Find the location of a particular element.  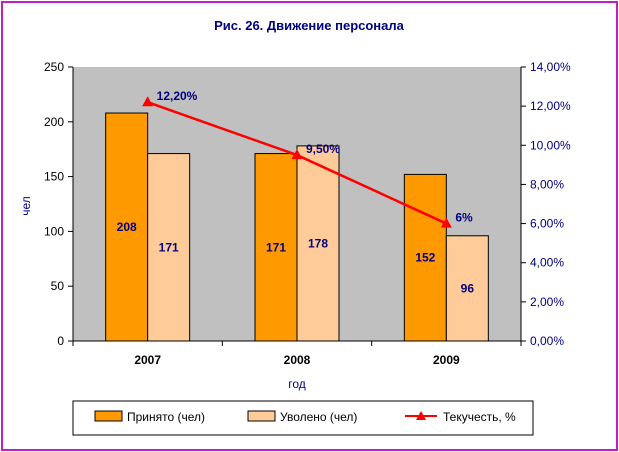

bar-data-label: 152 is located at coordinates (425, 258).